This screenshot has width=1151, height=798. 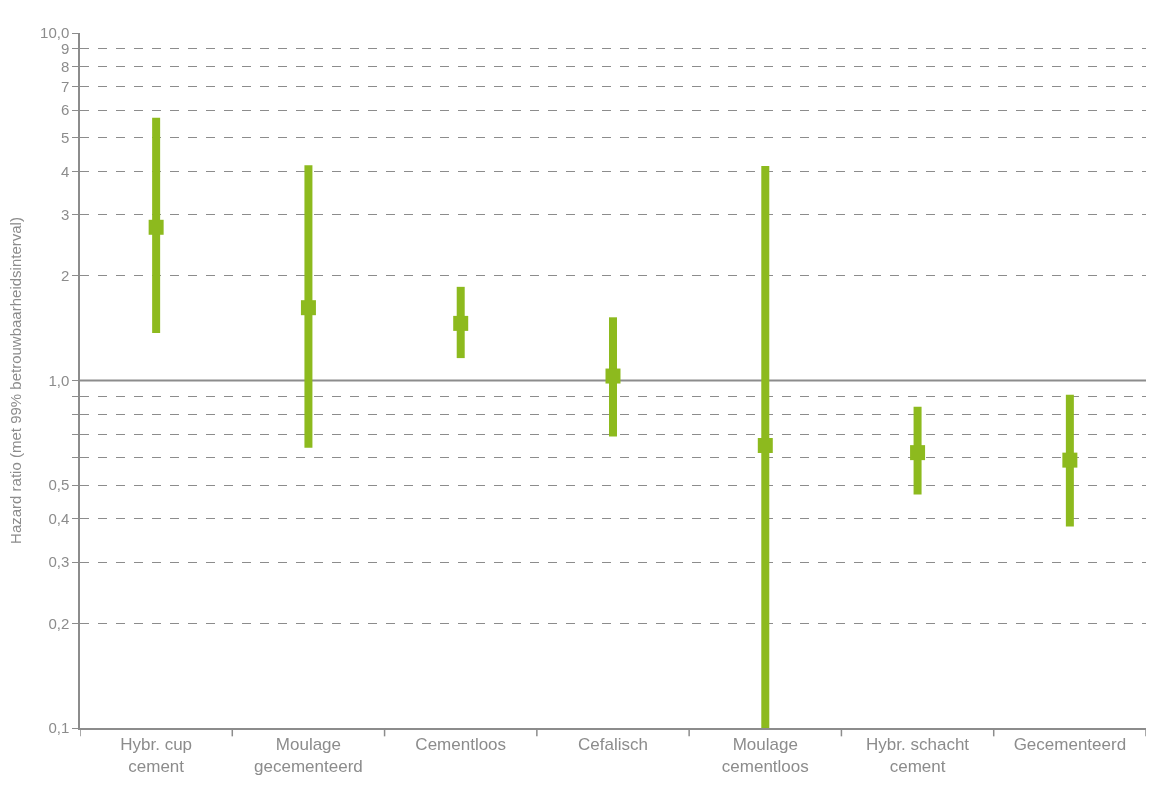 What do you see at coordinates (765, 756) in the screenshot?
I see `x-tick-label: Moulage cementloos` at bounding box center [765, 756].